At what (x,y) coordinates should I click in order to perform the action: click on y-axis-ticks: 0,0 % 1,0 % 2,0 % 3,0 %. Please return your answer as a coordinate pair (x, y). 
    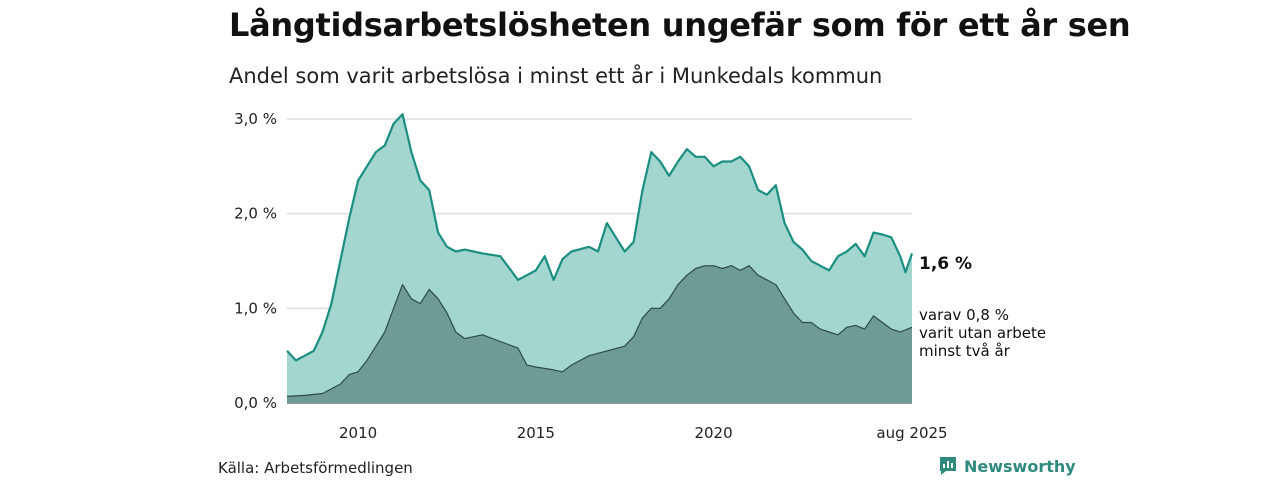
    Looking at the image, I should click on (255, 261).